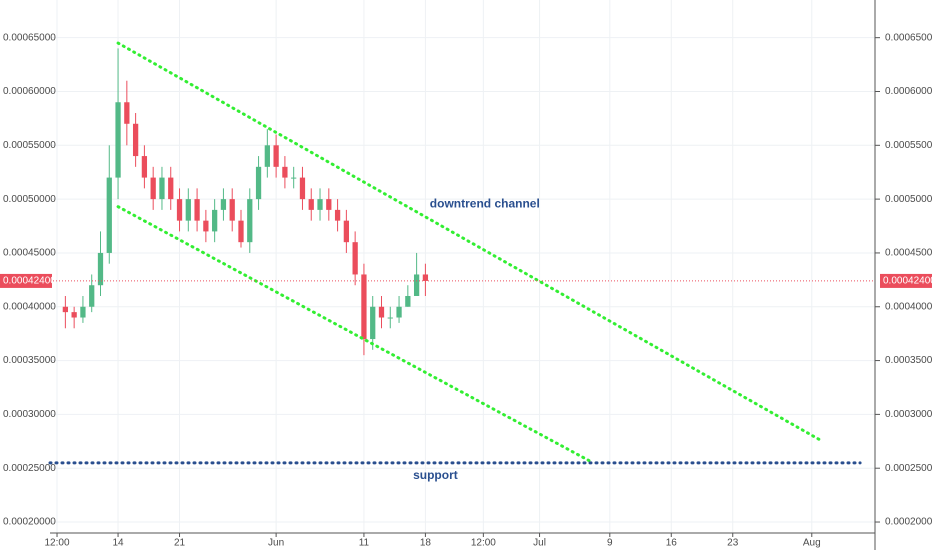  I want to click on x-tick-label: Jul, so click(539, 543).